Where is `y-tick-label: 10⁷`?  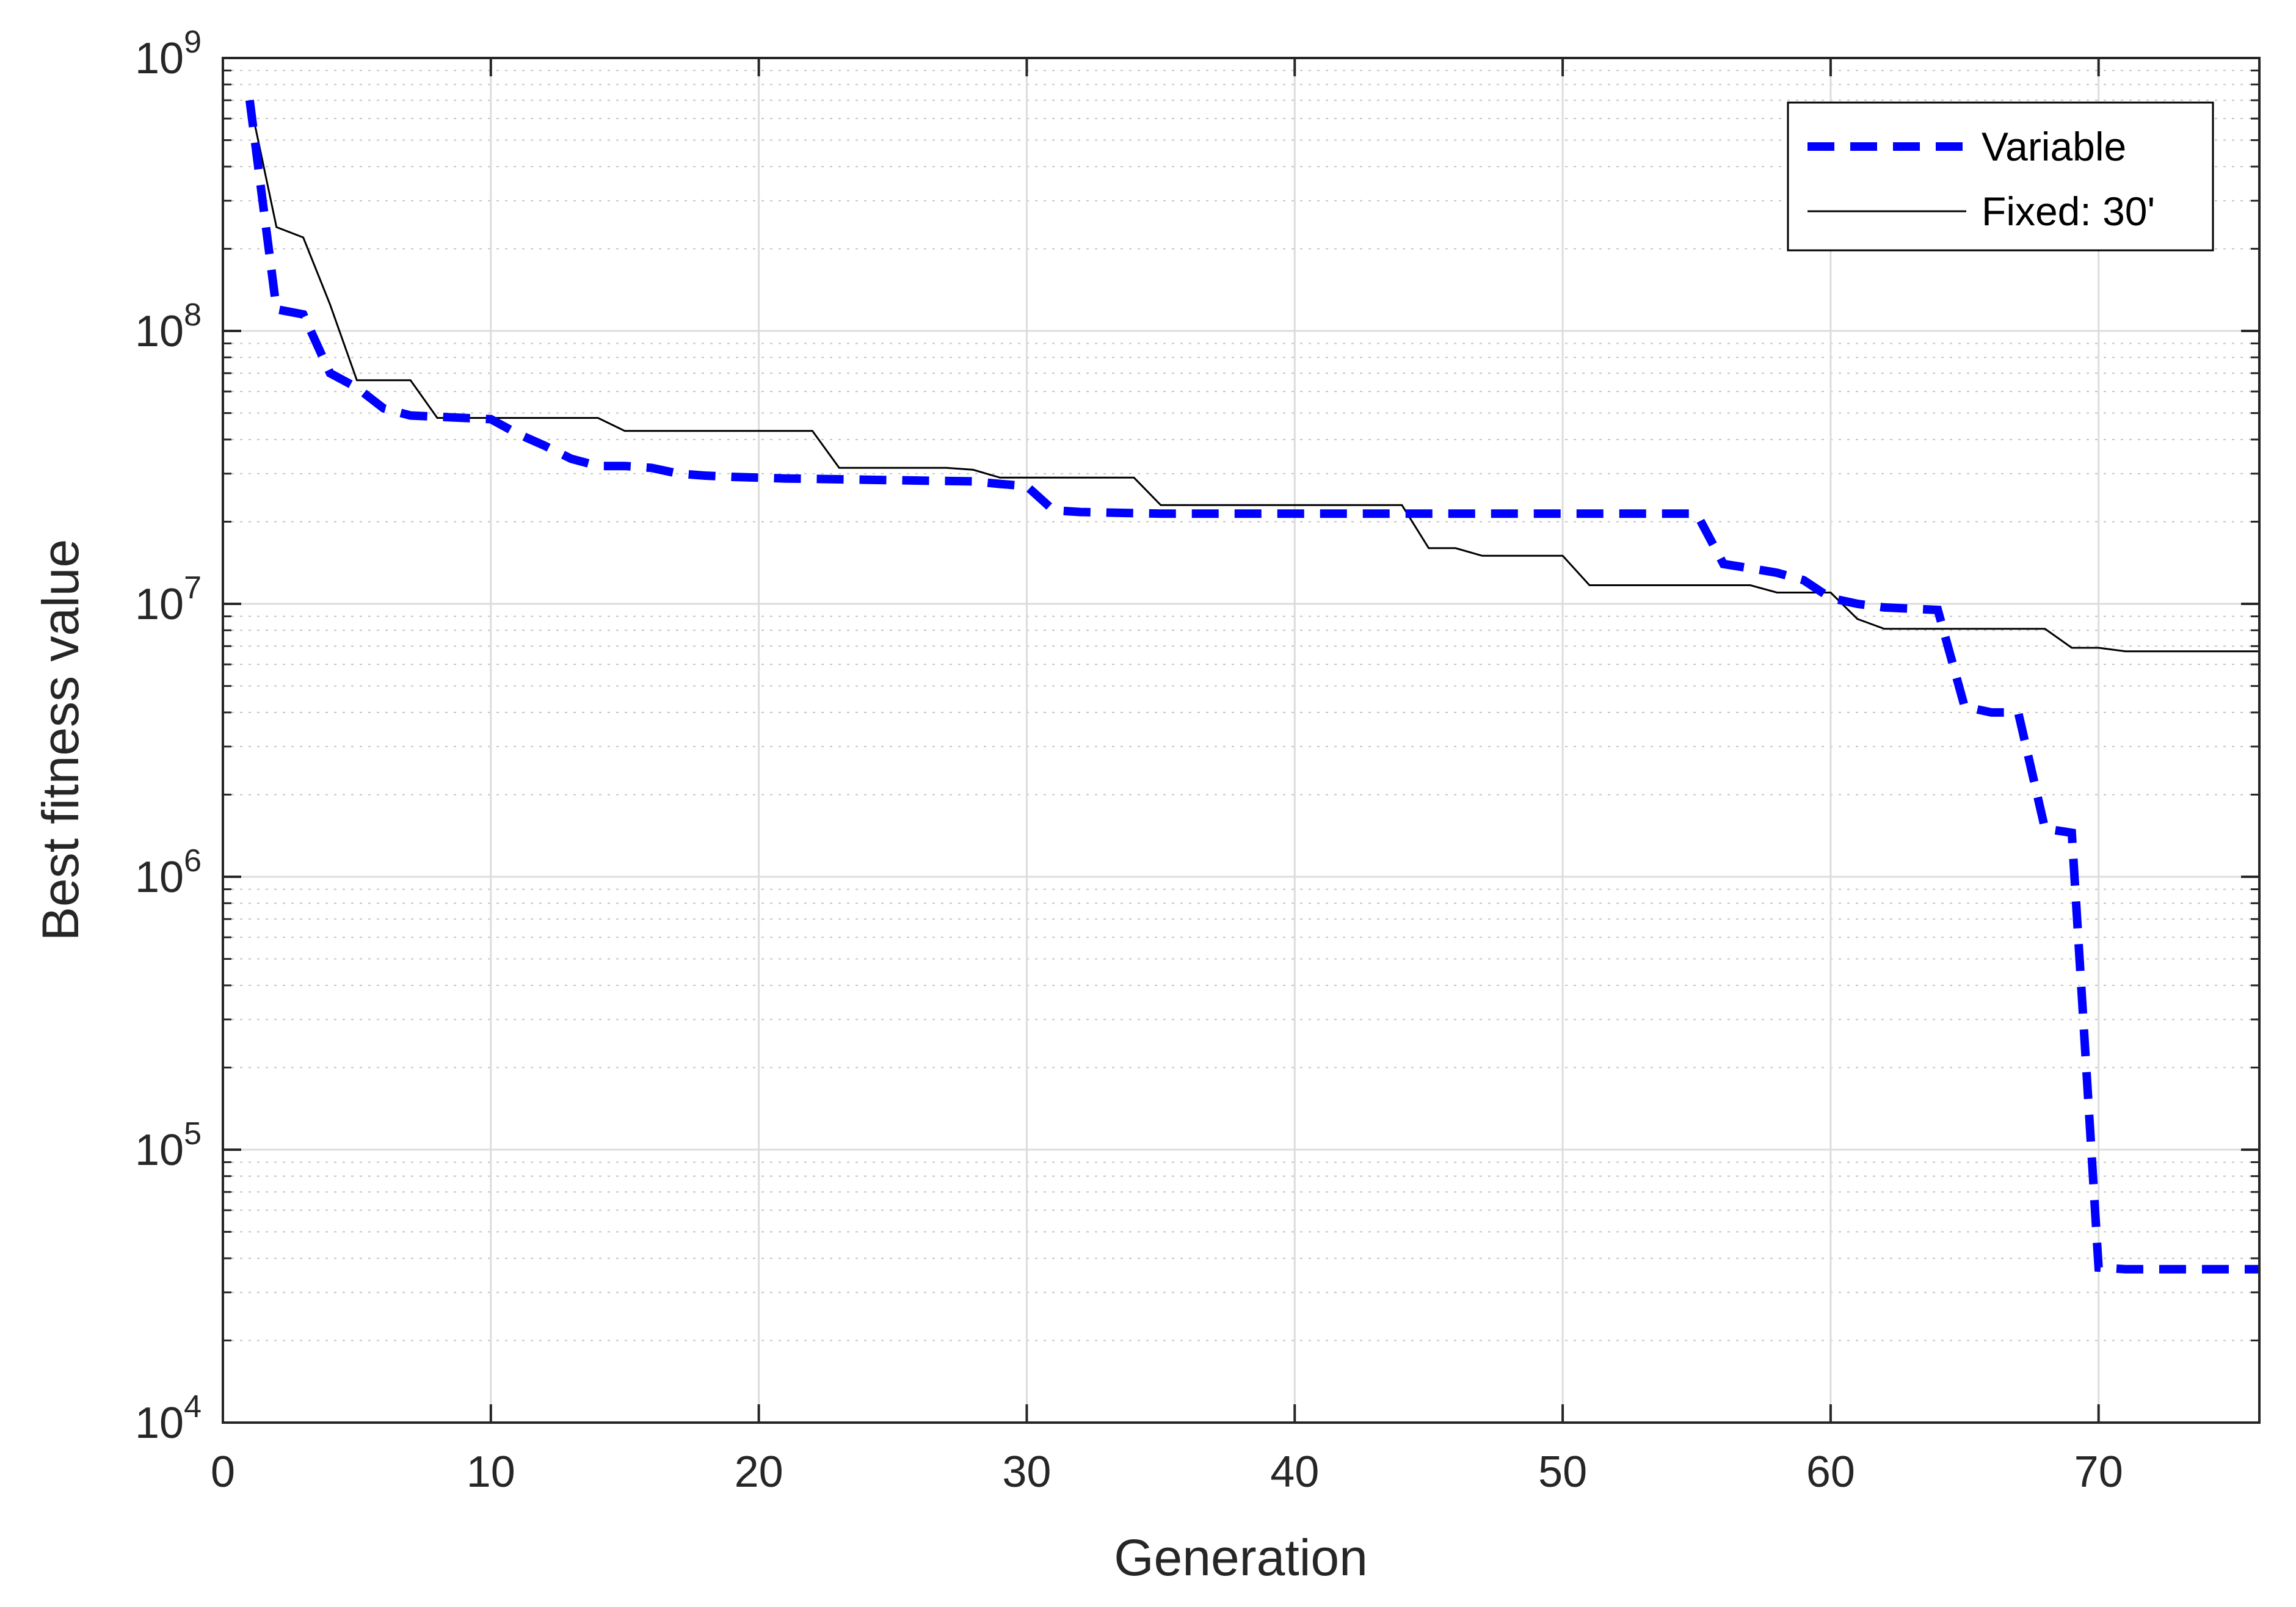
y-tick-label: 10⁷ is located at coordinates (169, 599).